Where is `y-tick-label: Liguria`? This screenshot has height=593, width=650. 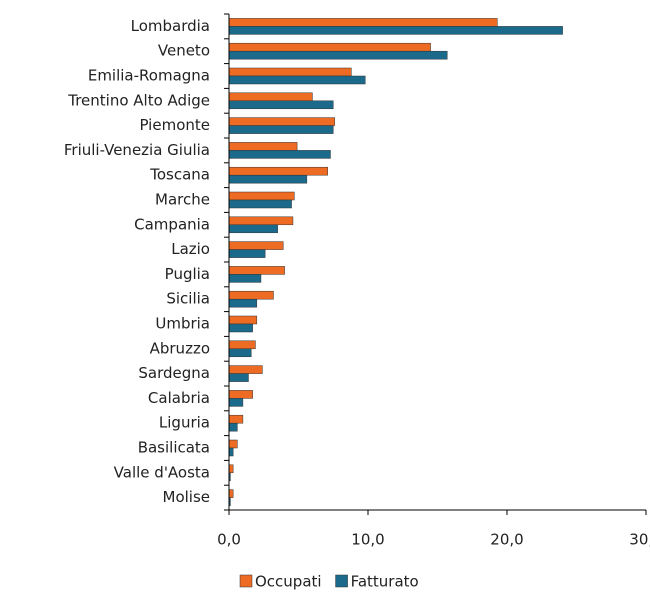 y-tick-label: Liguria is located at coordinates (184, 423).